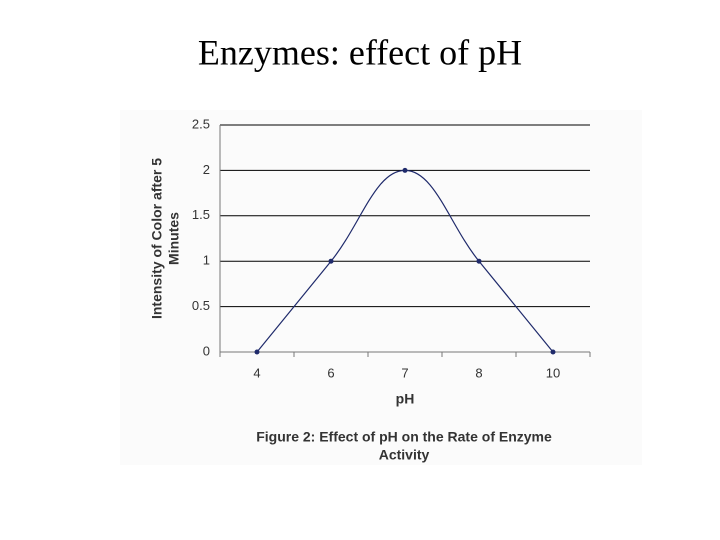 This screenshot has height=540, width=720. Describe the element at coordinates (201, 214) in the screenshot. I see `y-tick-label: 1.5` at that location.